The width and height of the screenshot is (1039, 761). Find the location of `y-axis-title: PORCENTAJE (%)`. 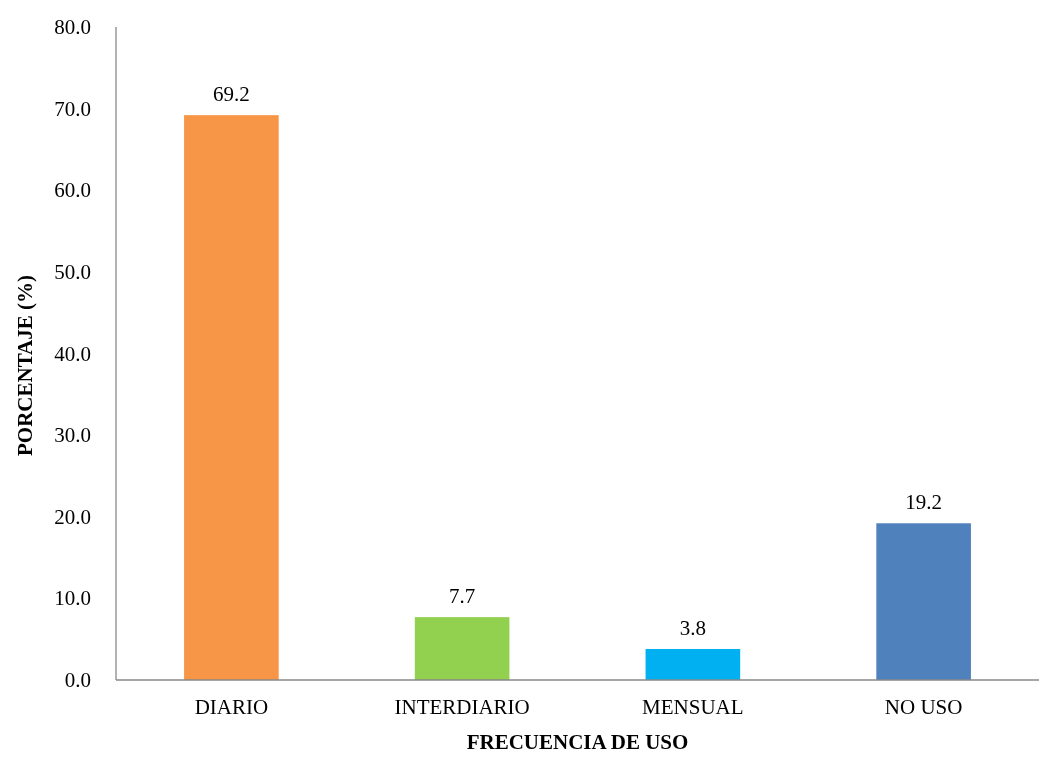

y-axis-title: PORCENTAJE (%) is located at coordinates (25, 365).